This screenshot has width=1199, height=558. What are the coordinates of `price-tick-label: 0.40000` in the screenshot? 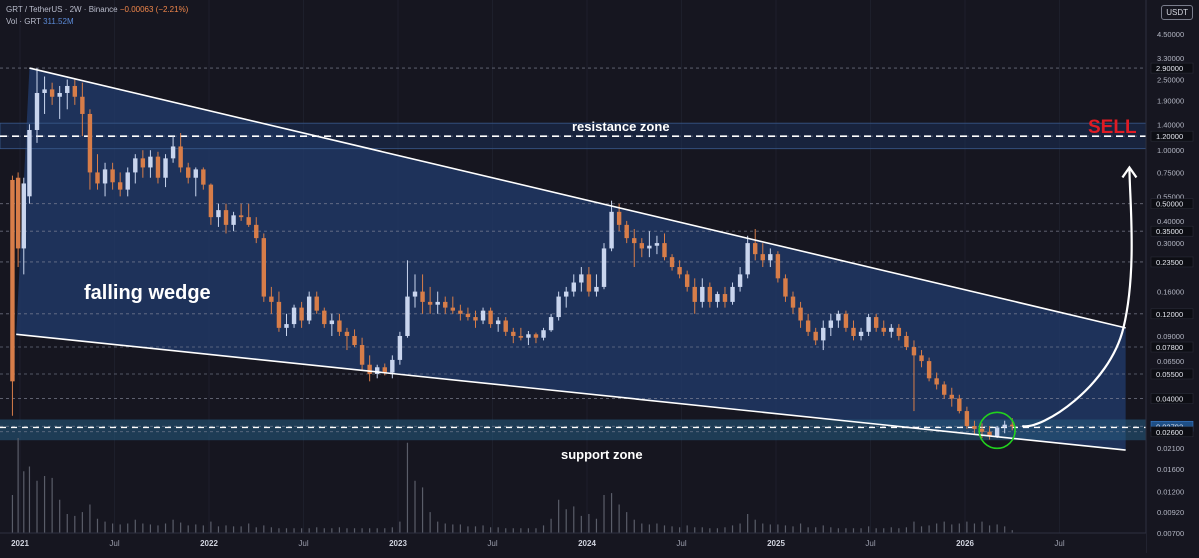 It's located at (1170, 221).